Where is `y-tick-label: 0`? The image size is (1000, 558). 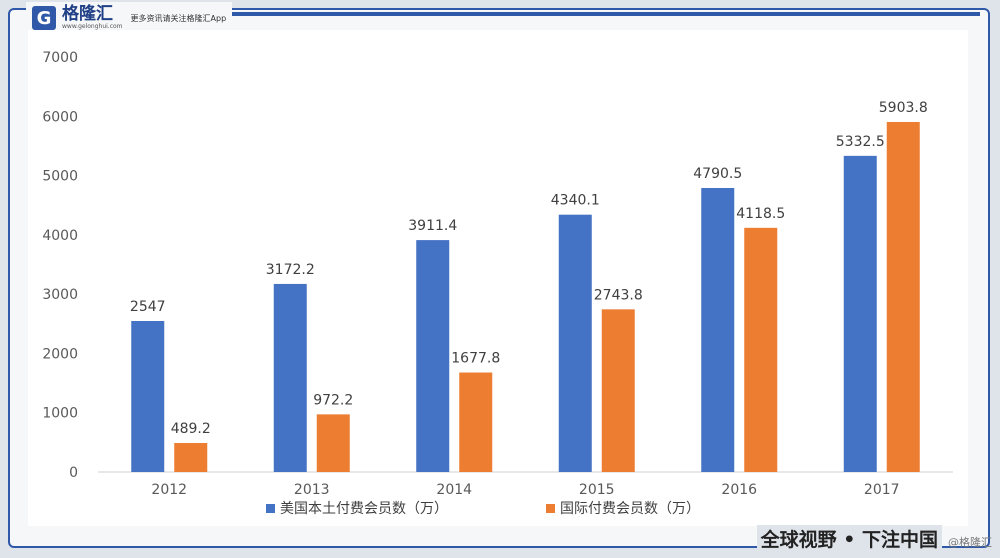
y-tick-label: 0 is located at coordinates (73, 473).